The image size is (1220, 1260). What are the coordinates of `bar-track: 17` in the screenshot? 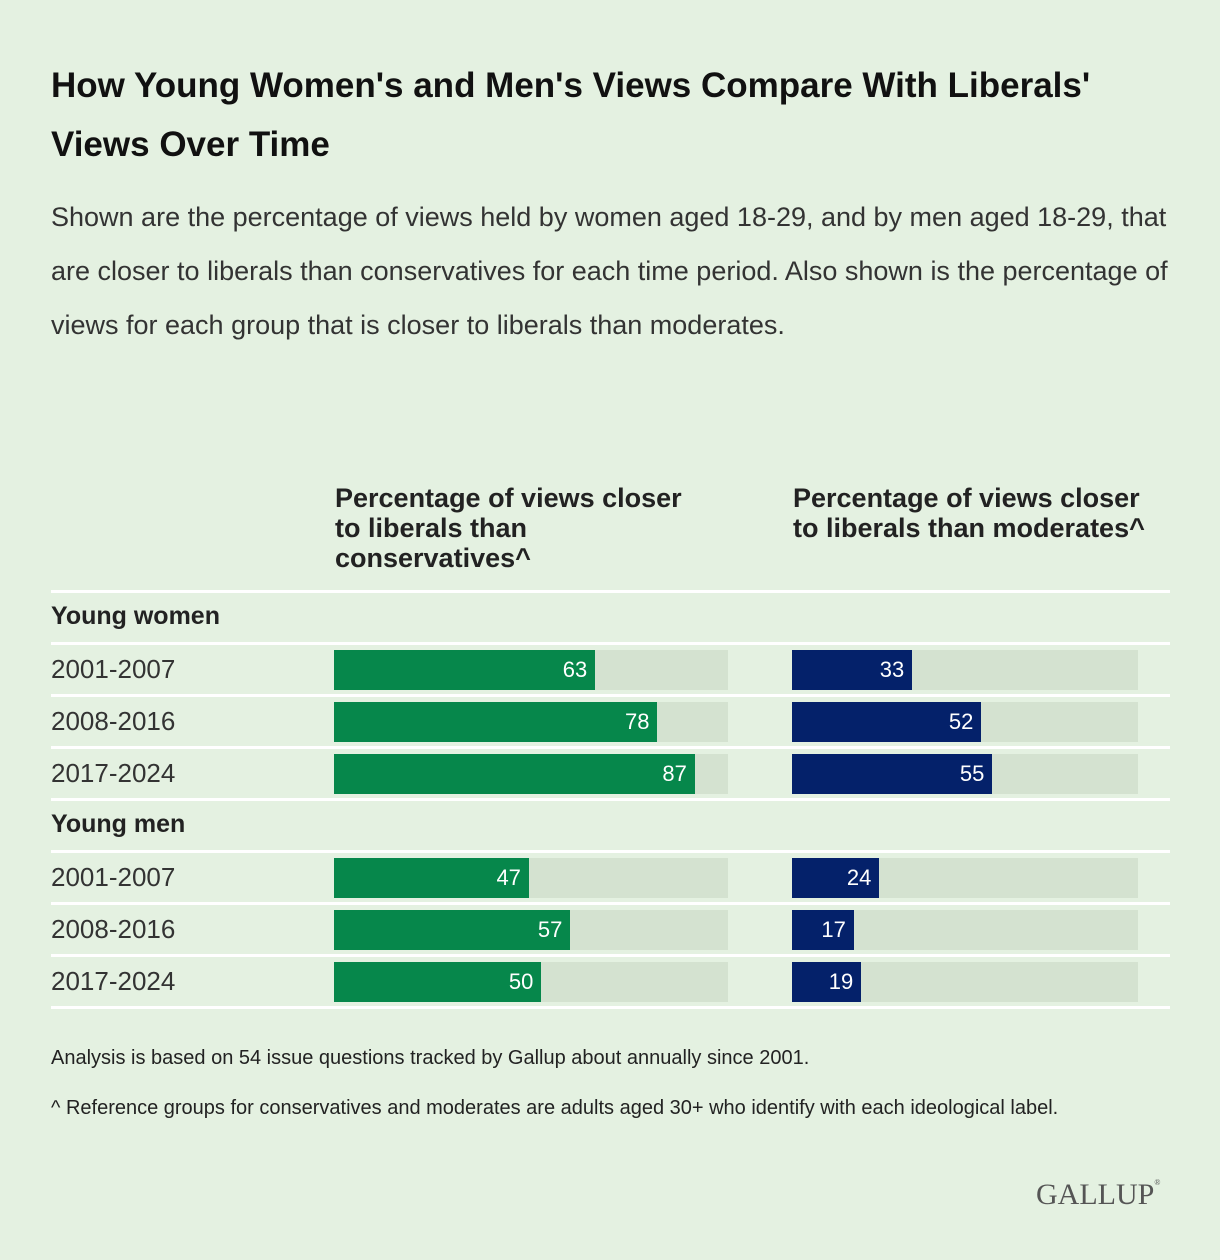 It's located at (965, 930).